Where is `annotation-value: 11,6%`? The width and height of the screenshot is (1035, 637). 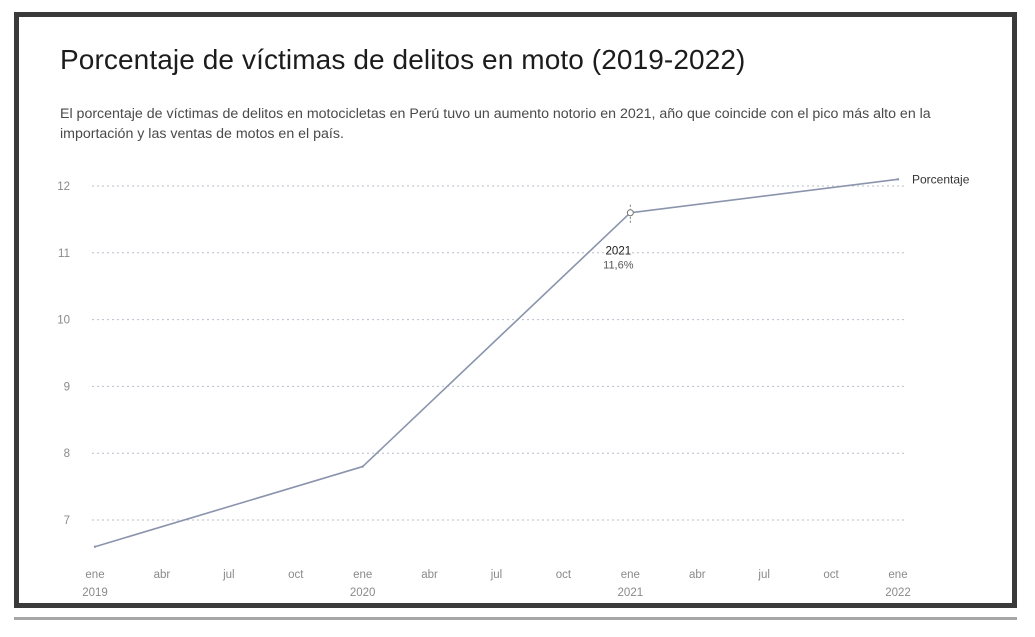 annotation-value: 11,6% is located at coordinates (618, 266).